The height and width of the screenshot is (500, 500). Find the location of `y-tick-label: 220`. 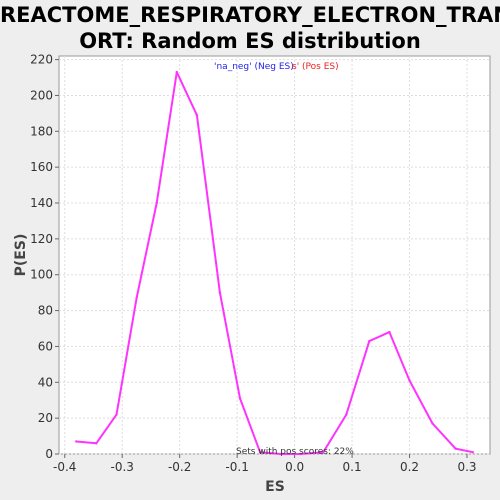

y-tick-label: 220 is located at coordinates (41, 60).